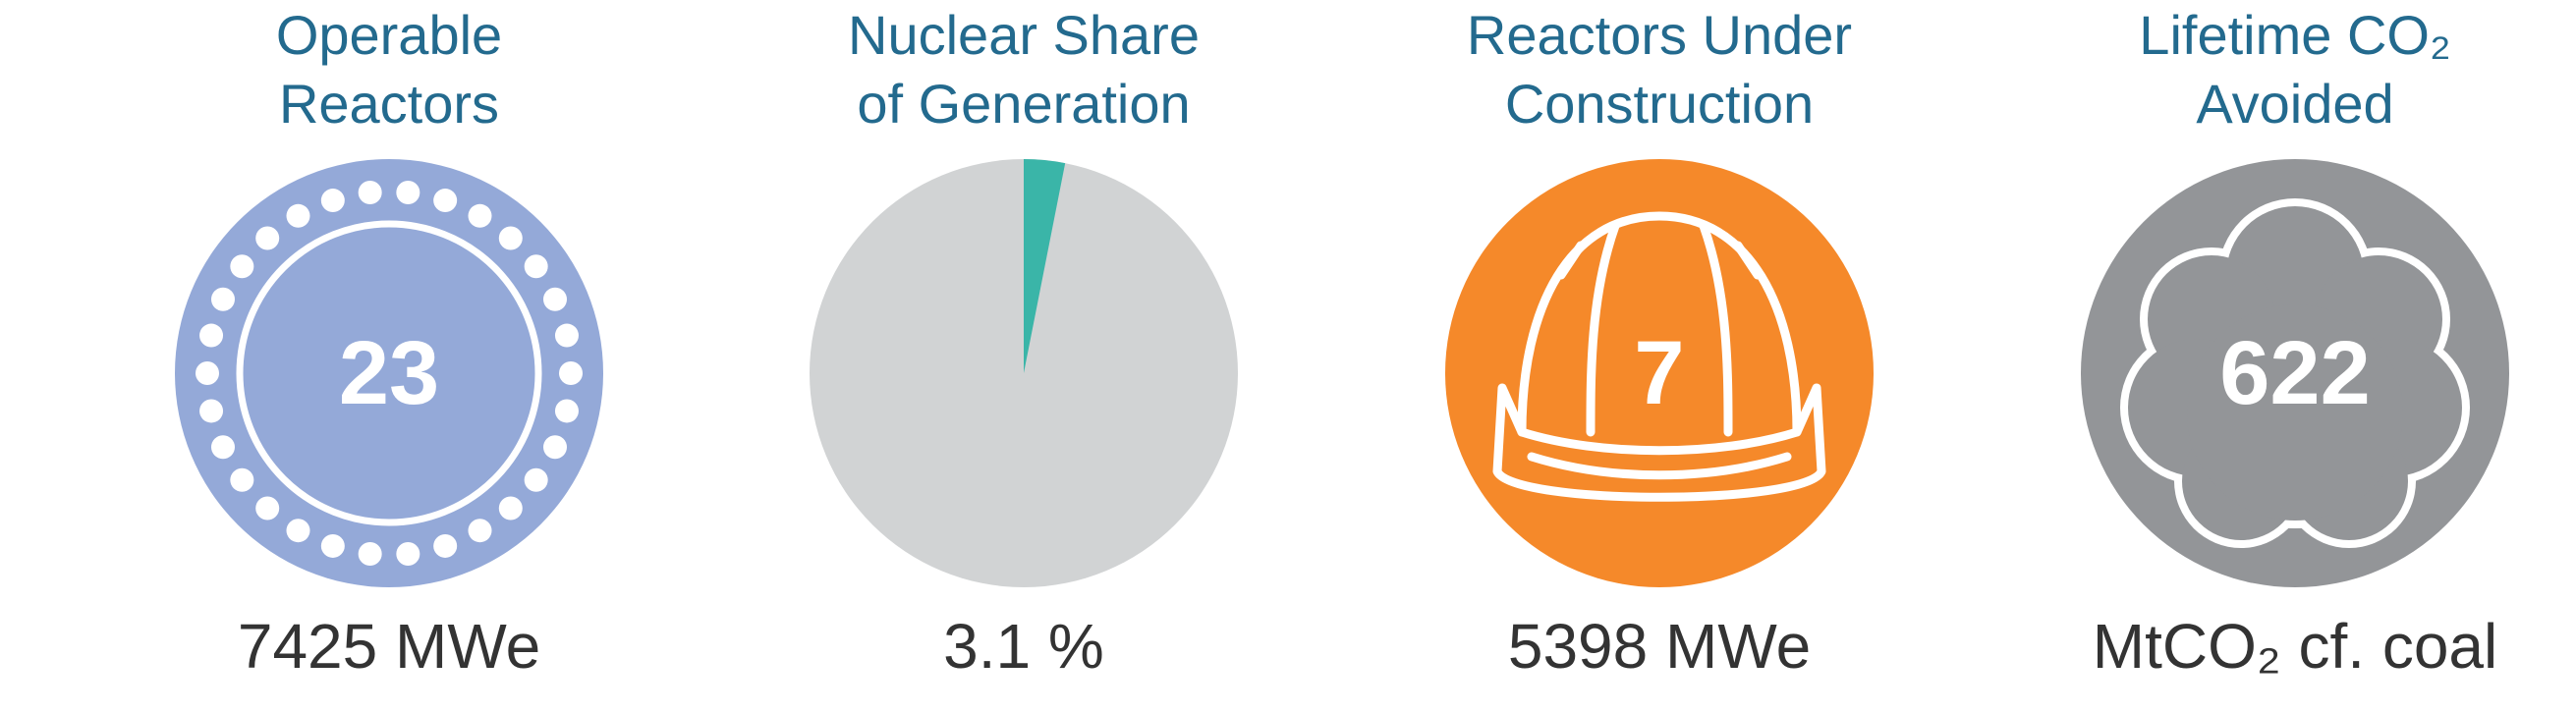  What do you see at coordinates (1023, 104) in the screenshot?
I see `panel-title: of Generation` at bounding box center [1023, 104].